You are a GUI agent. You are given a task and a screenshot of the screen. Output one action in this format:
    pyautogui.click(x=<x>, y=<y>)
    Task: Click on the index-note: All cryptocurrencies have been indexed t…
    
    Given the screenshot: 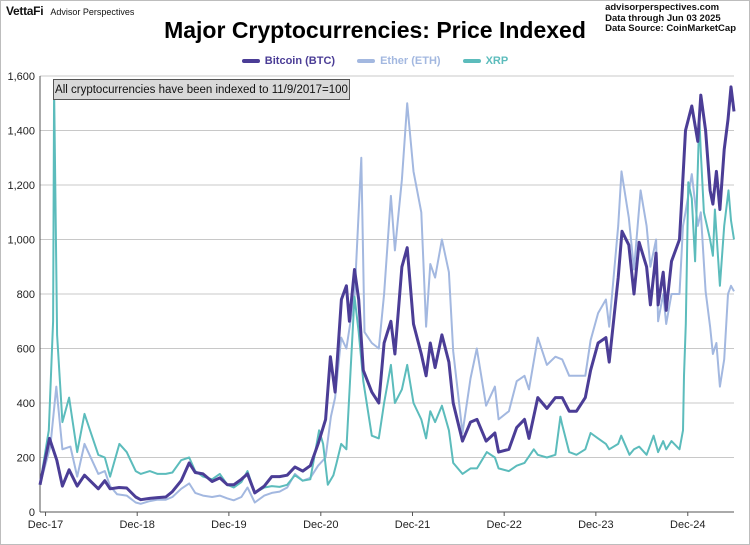 What is the action you would take?
    pyautogui.click(x=201, y=89)
    